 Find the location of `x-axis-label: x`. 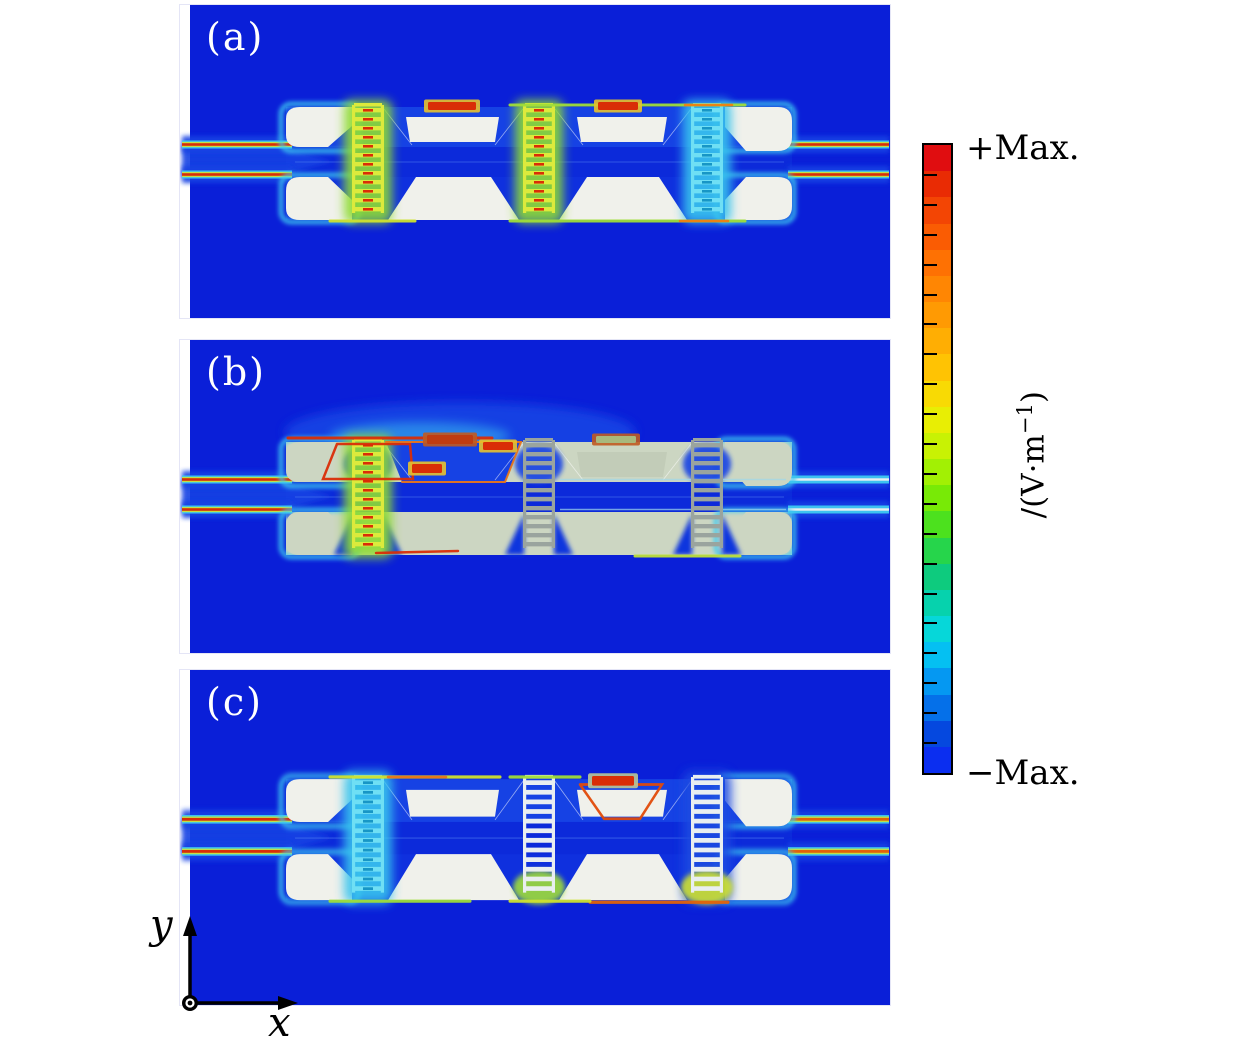

x-axis-label: x is located at coordinates (279, 1023).